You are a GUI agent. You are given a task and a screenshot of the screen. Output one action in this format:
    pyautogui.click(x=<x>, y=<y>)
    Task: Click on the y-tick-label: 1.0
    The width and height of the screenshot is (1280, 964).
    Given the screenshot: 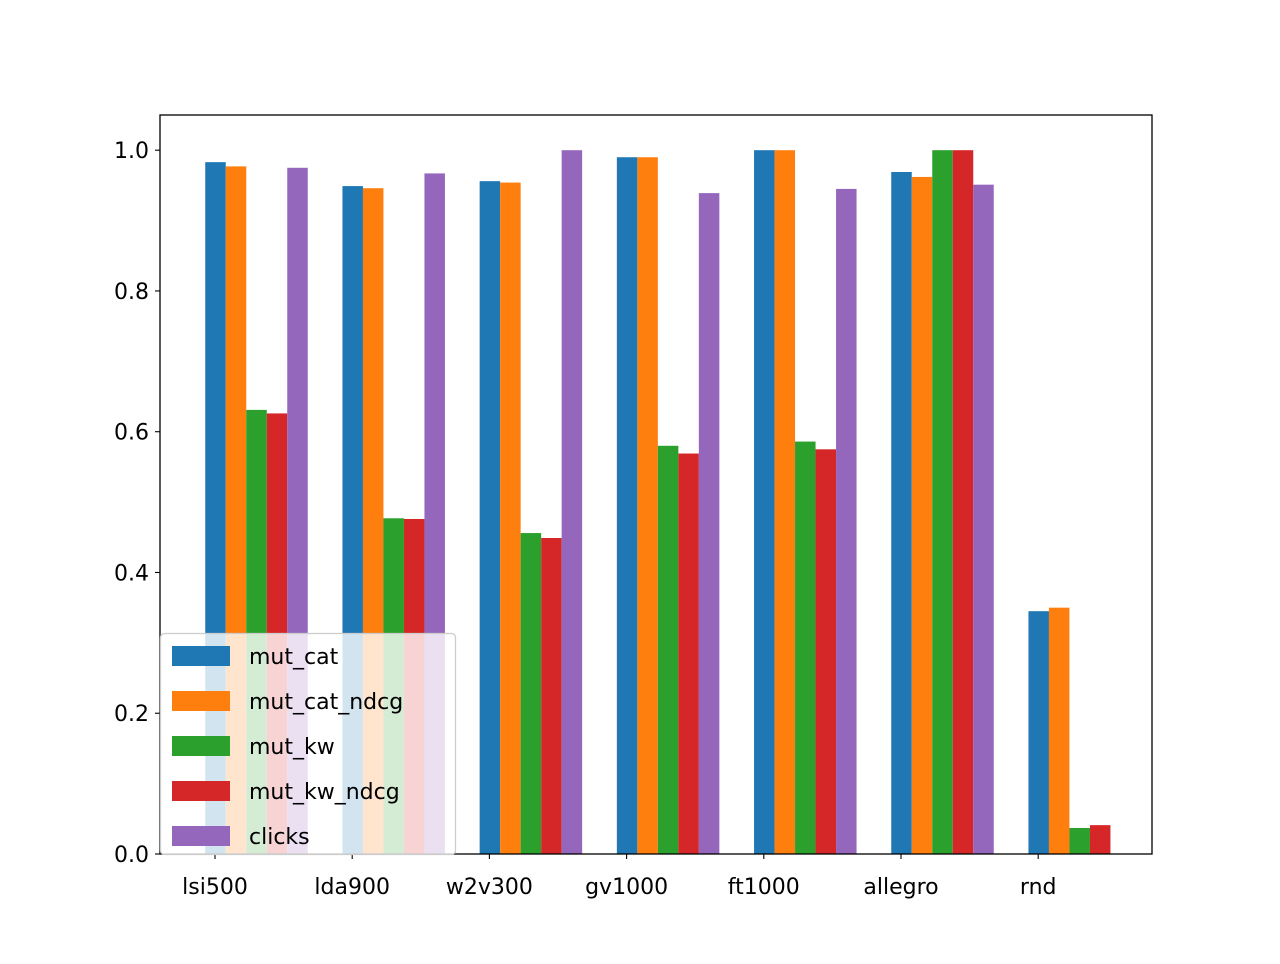 What is the action you would take?
    pyautogui.click(x=131, y=151)
    